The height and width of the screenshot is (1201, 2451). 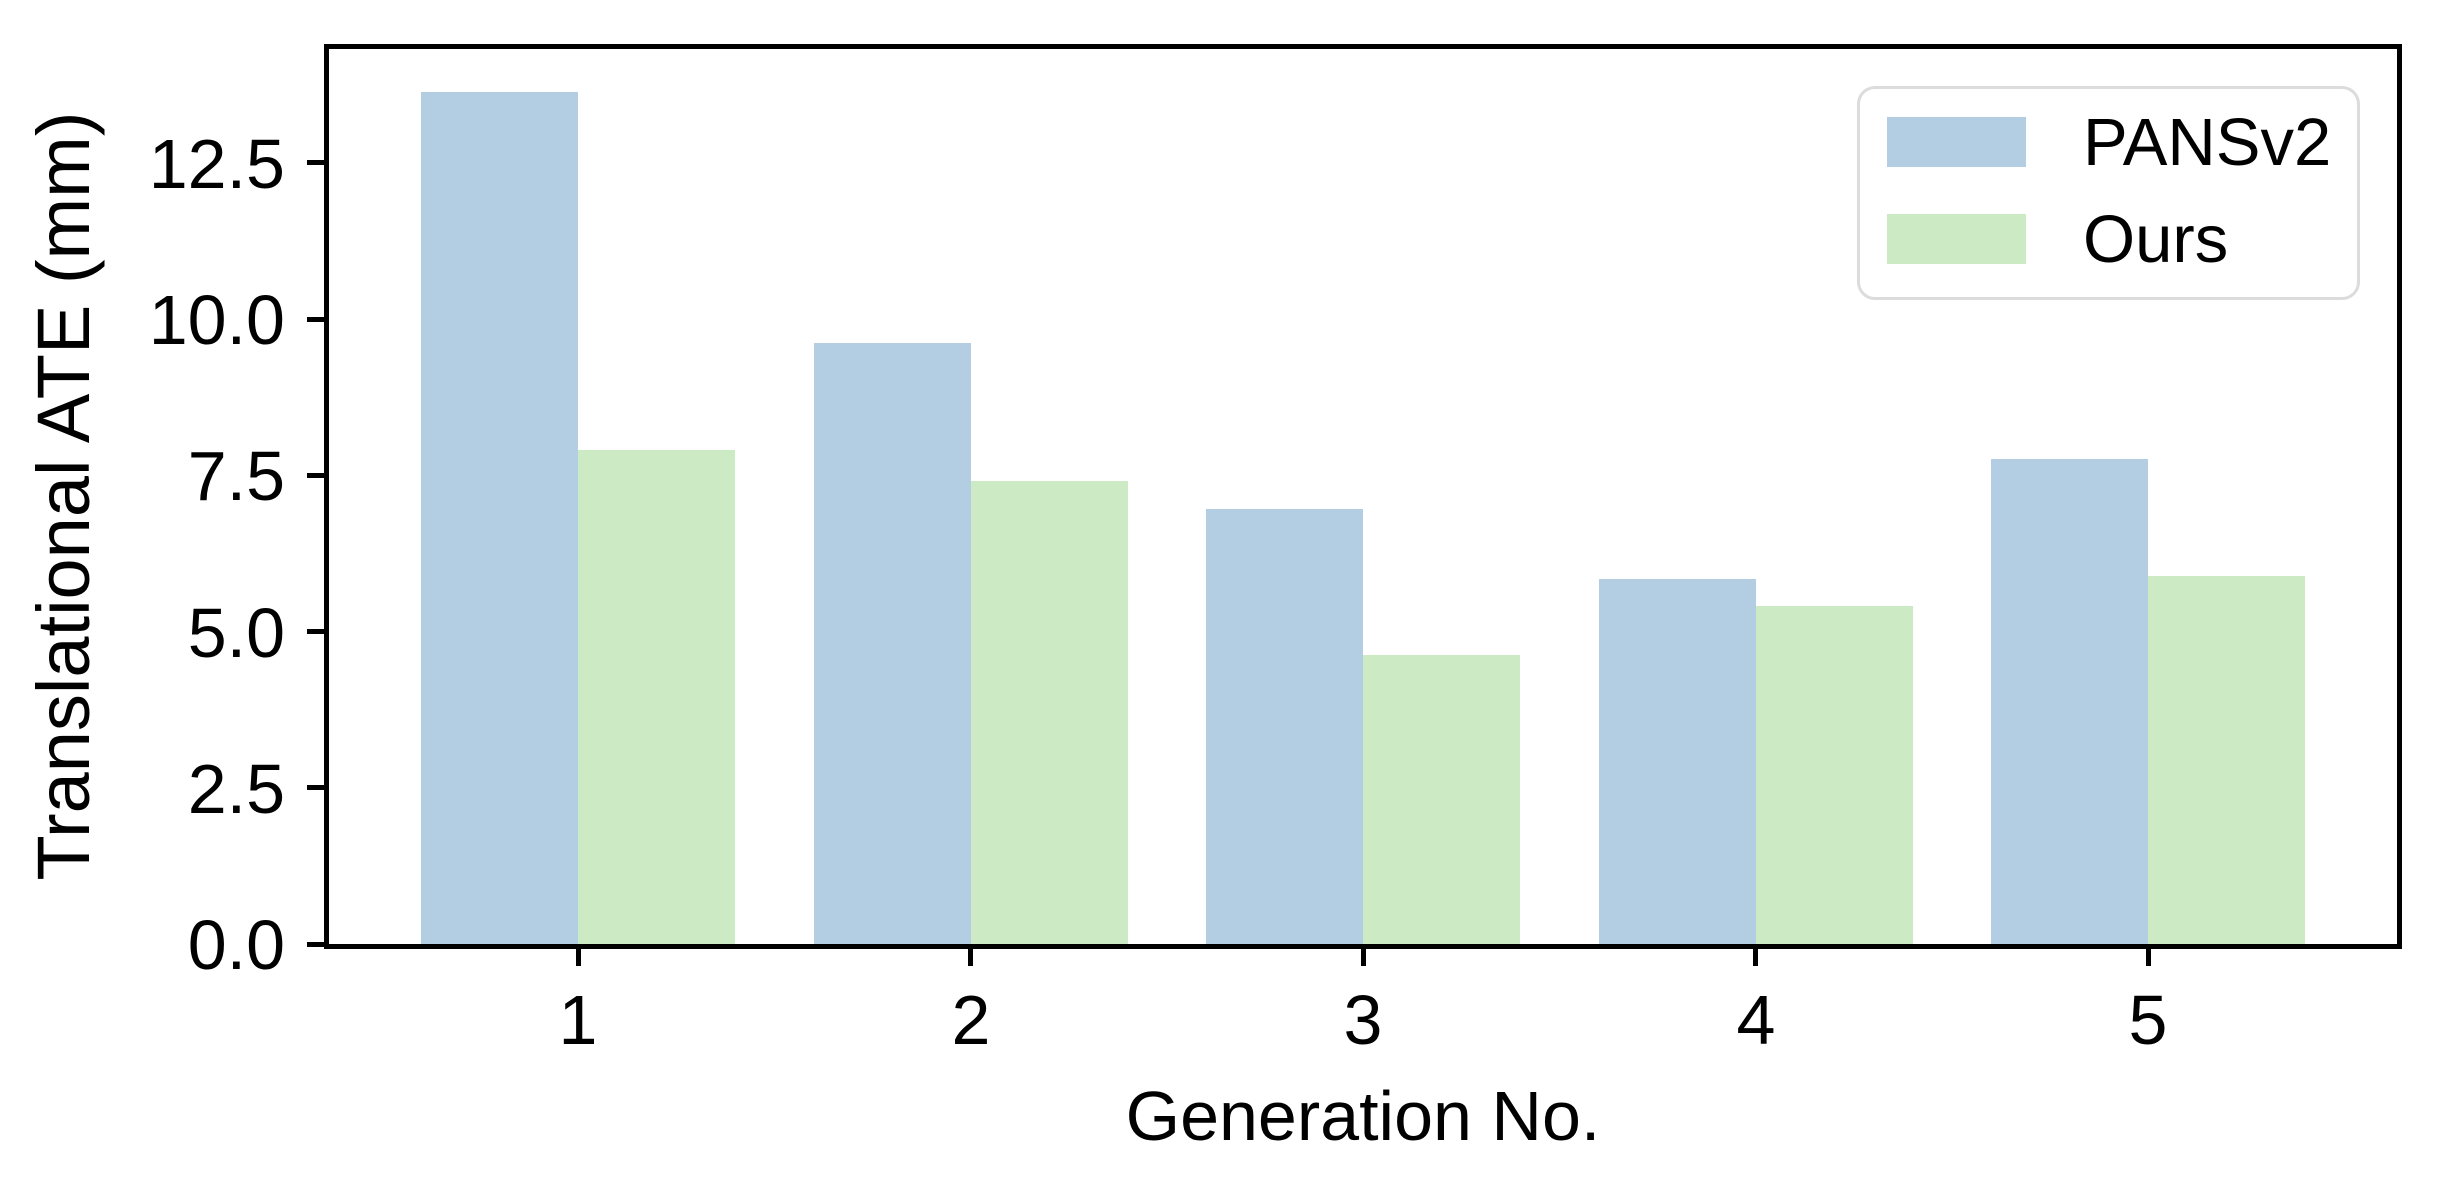 I want to click on legend-swatch-ours, so click(x=1956, y=239).